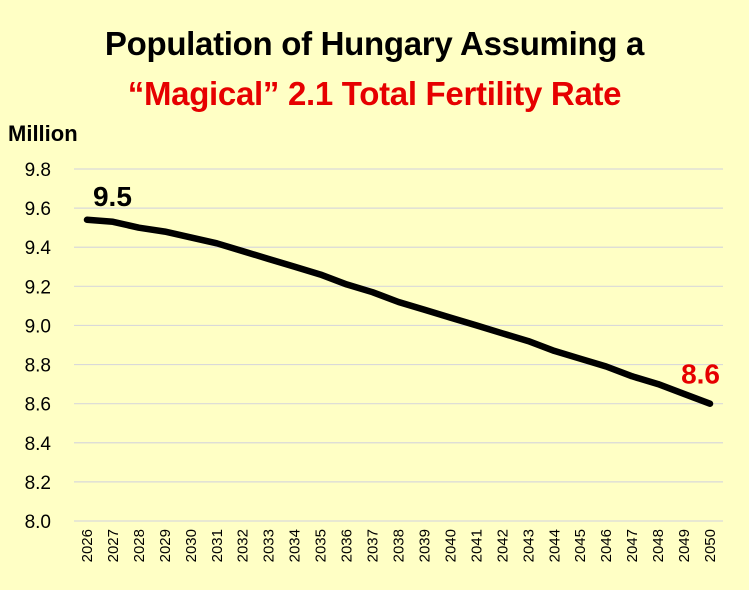 The width and height of the screenshot is (749, 590). I want to click on x-tick-label: 2049, so click(684, 545).